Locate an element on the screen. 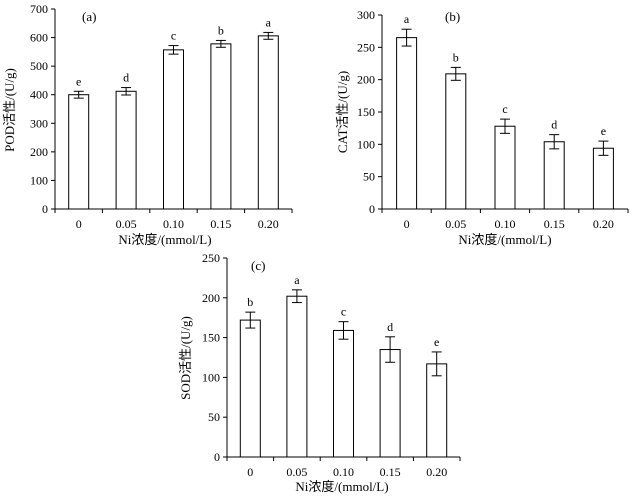 Image resolution: width=635 pixels, height=496 pixels. y-tick-label: 400 is located at coordinates (39, 95).